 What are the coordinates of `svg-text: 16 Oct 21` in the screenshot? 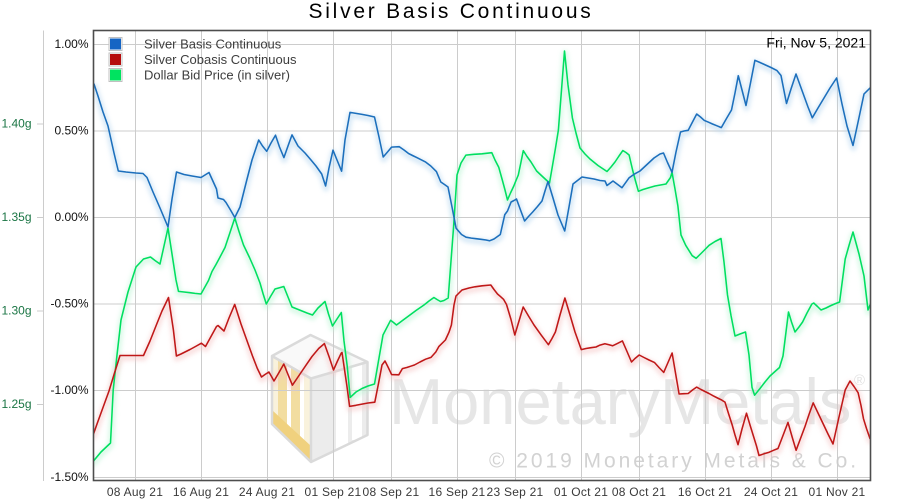 It's located at (705, 492).